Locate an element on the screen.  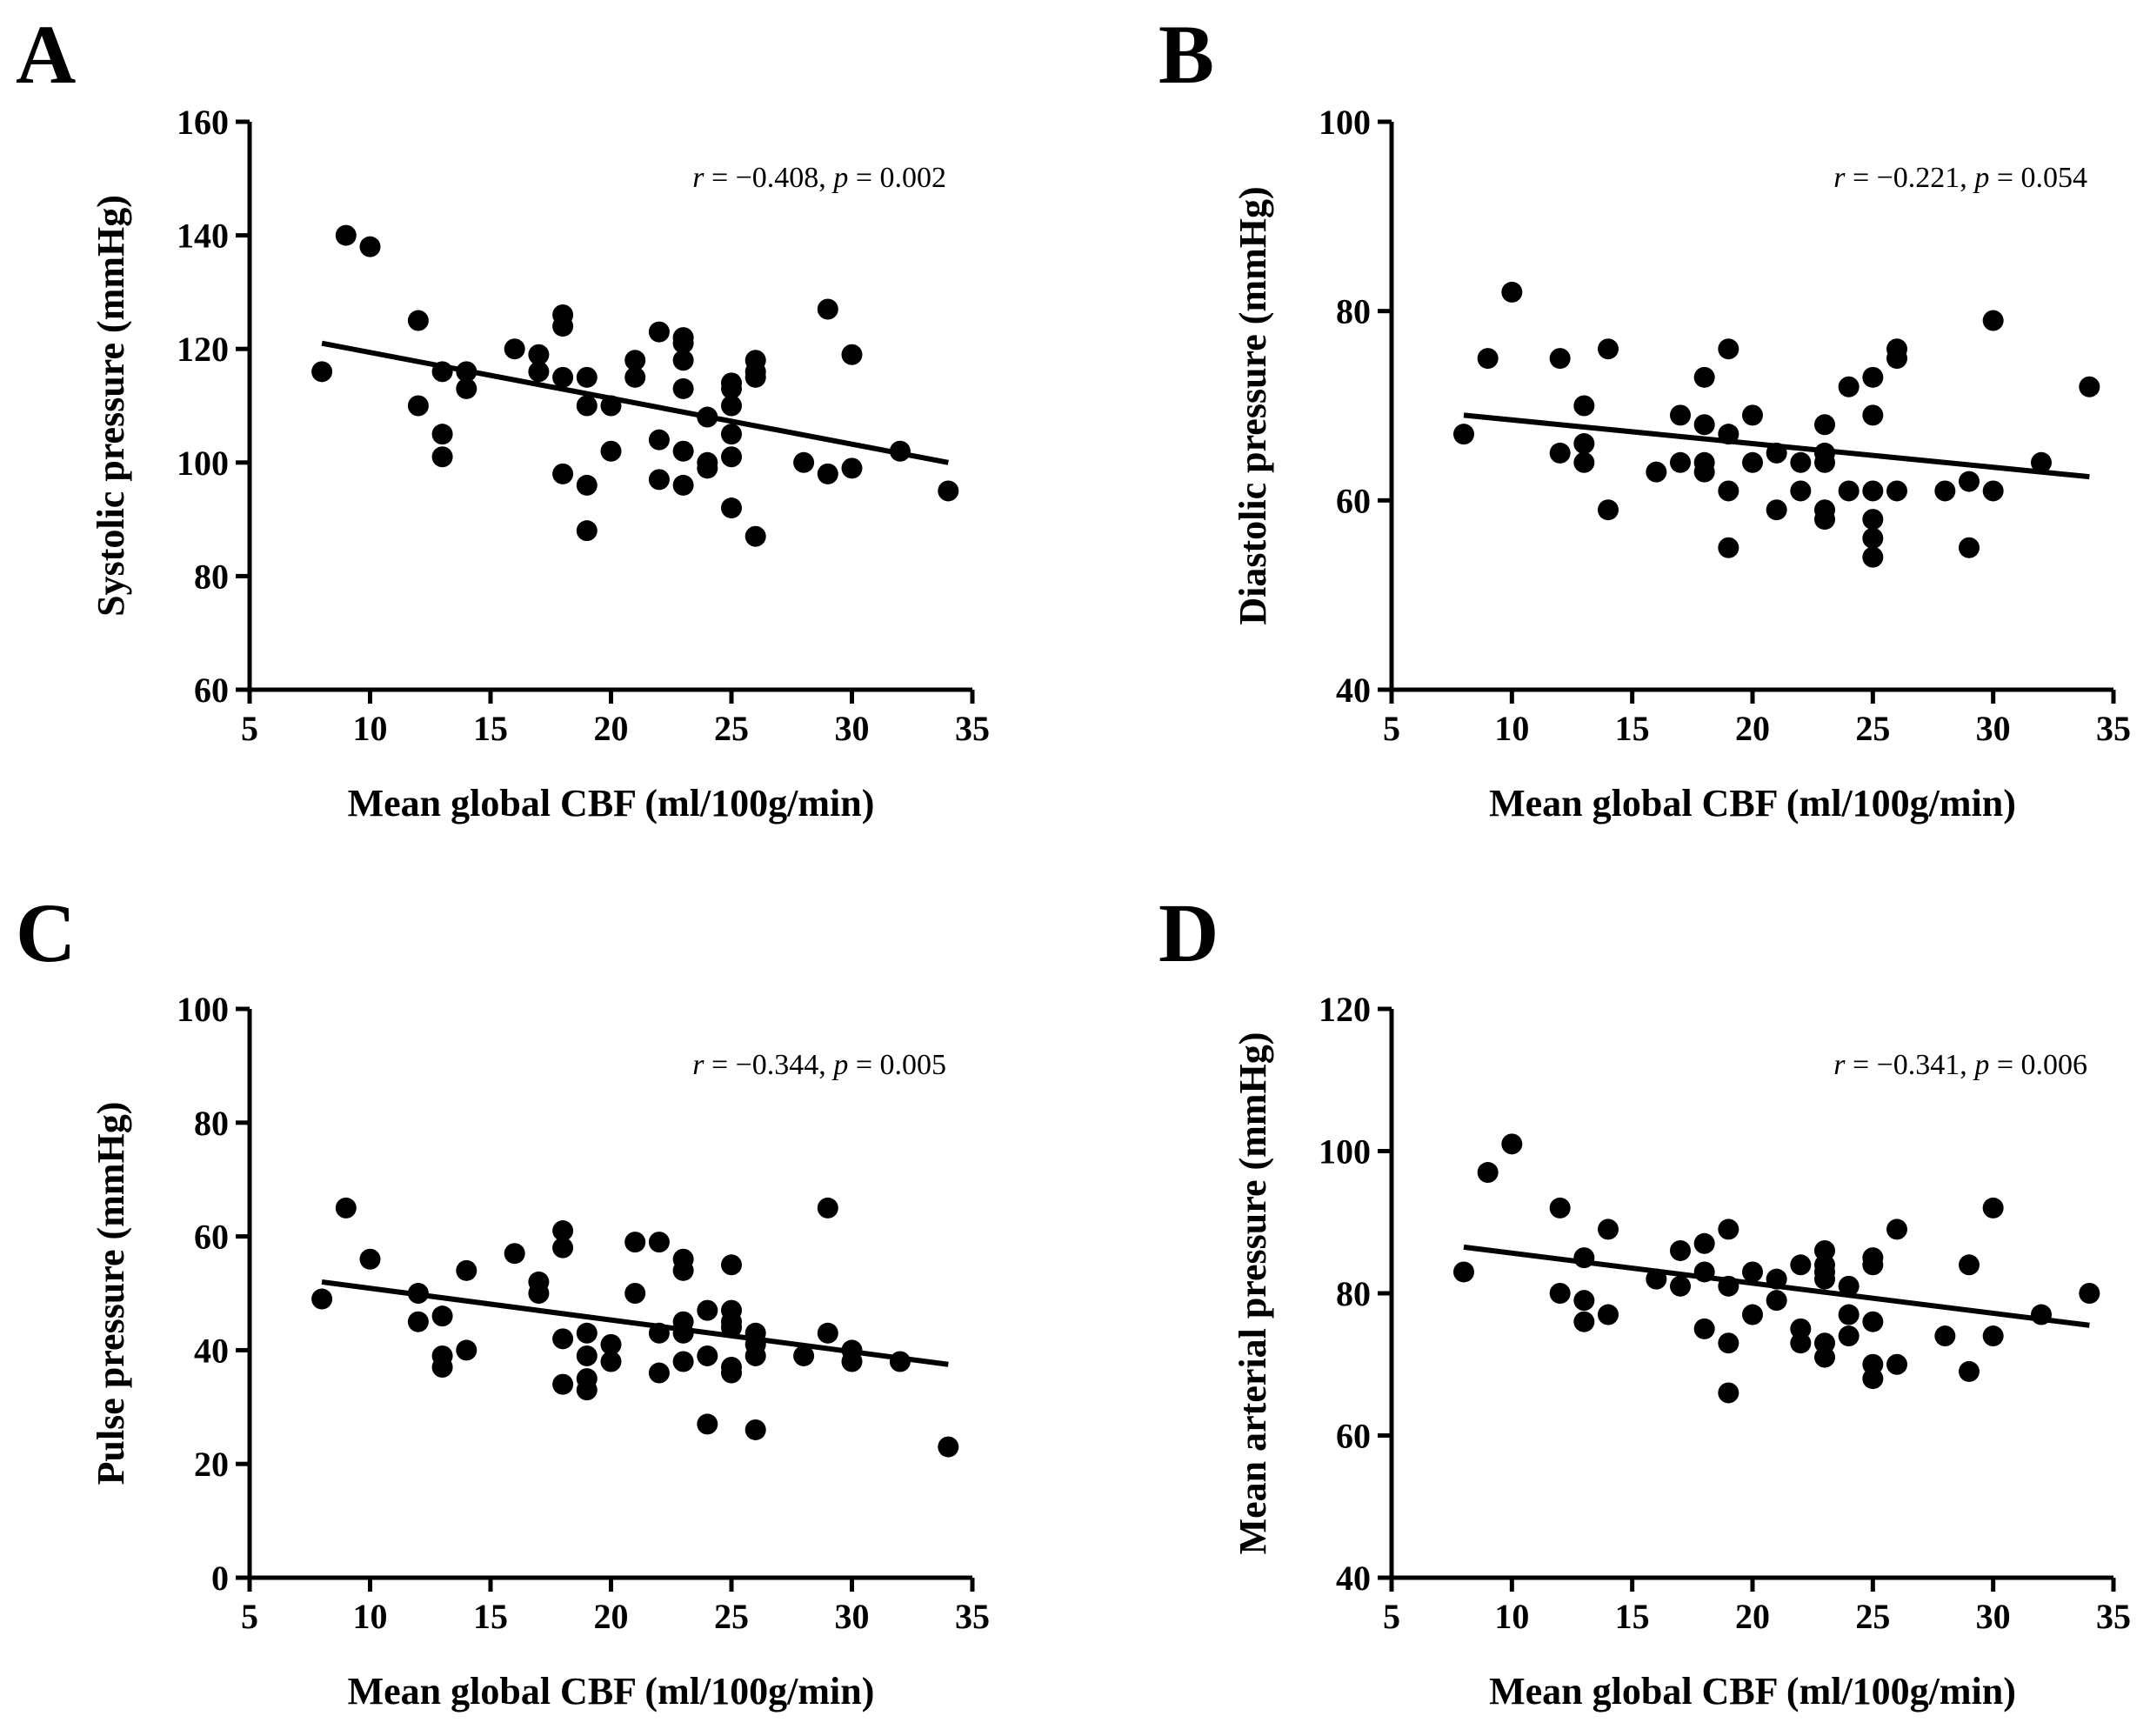
stat-annotation: r = −0.221, p = 0.054 is located at coordinates (1960, 178).